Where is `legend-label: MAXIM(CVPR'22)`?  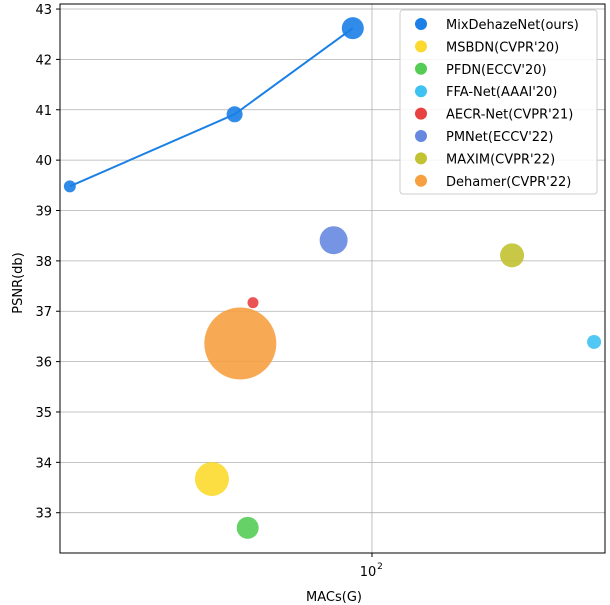 legend-label: MAXIM(CVPR'22) is located at coordinates (500, 159).